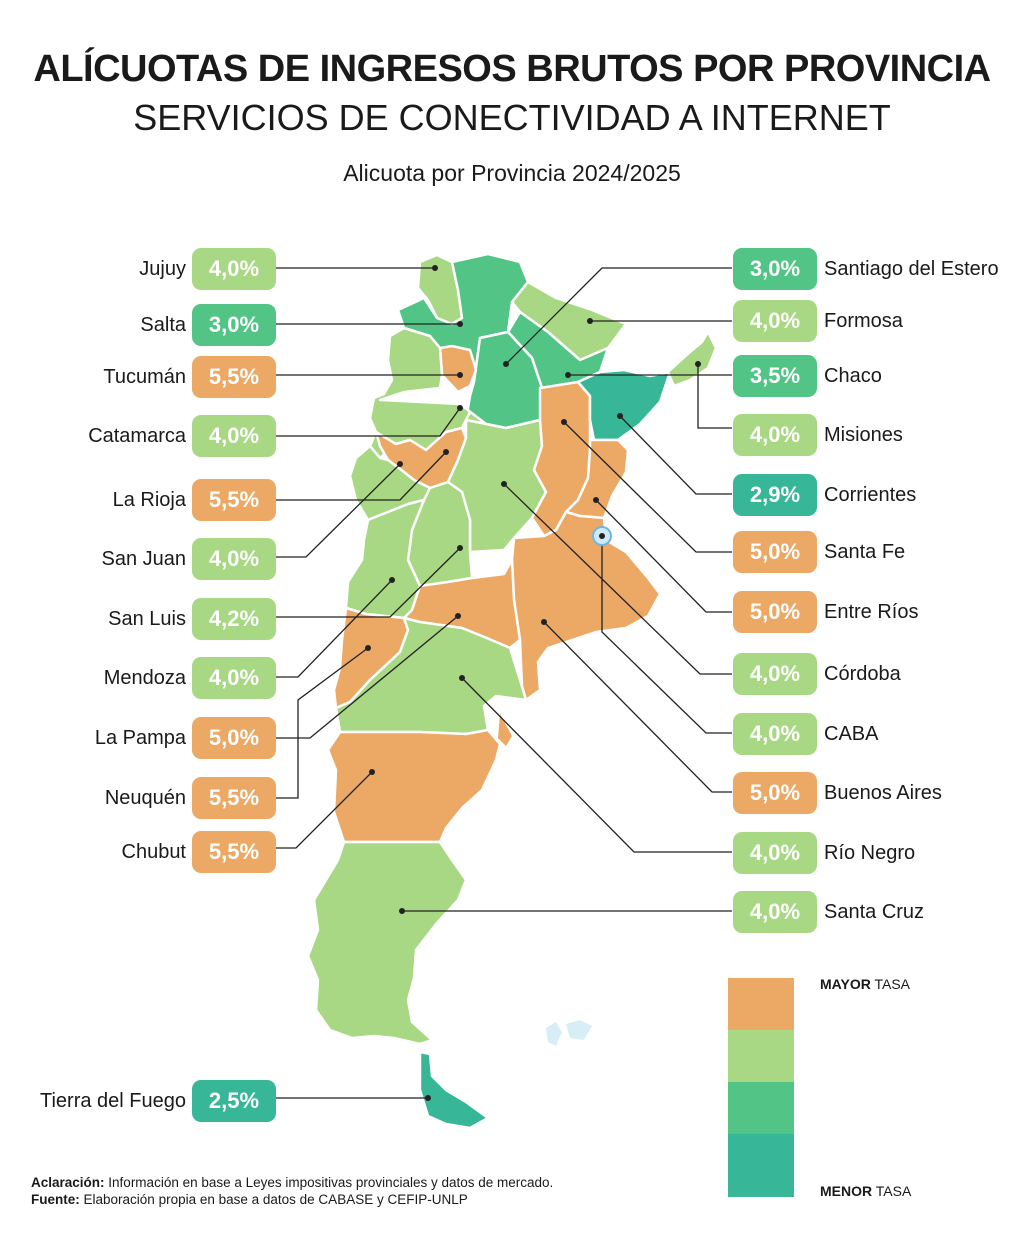  I want to click on rate-badge-caba: 4,0%, so click(775, 734).